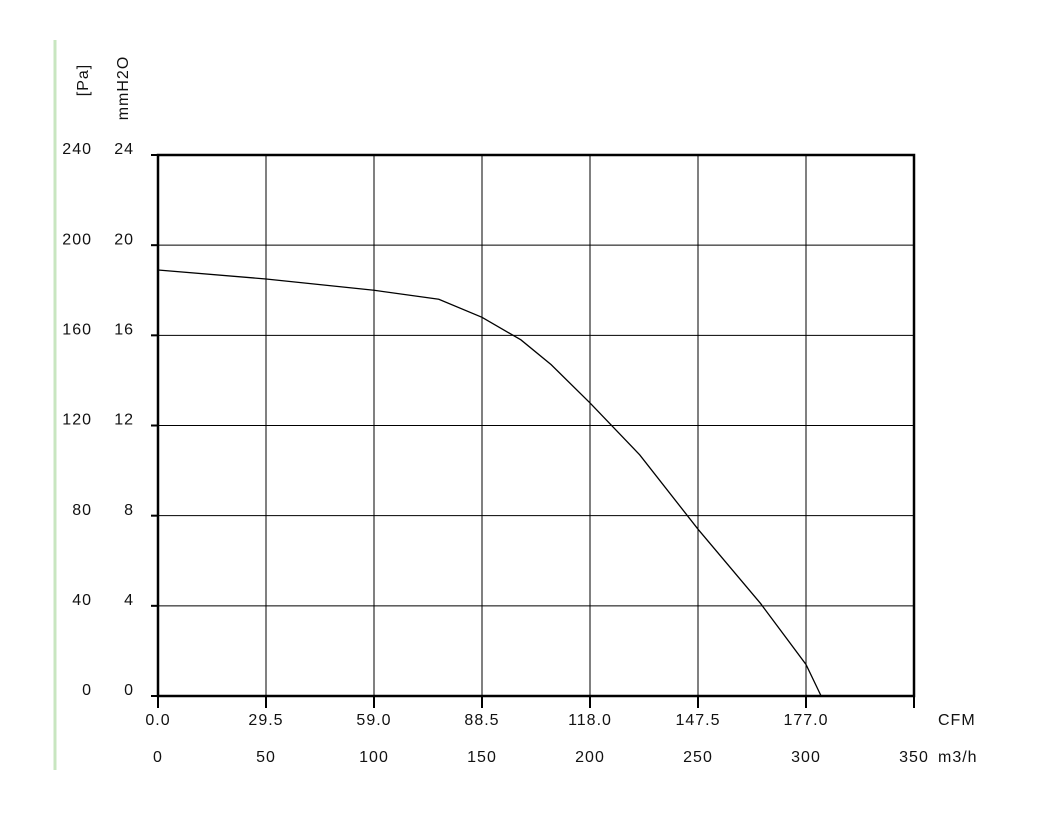  What do you see at coordinates (83, 80) in the screenshot?
I see `y-axis-label: [Pa]` at bounding box center [83, 80].